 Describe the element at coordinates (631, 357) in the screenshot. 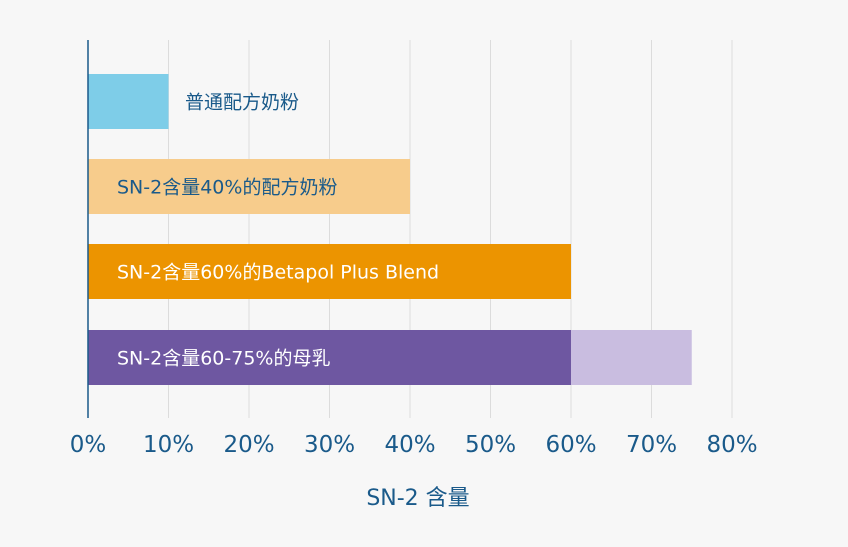

I see `bar-extension` at that location.